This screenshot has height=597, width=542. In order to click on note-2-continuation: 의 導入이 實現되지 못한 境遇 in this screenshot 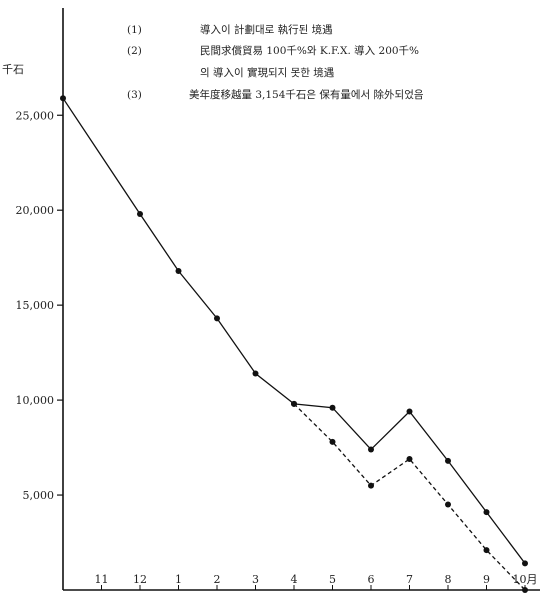, I will do `click(267, 72)`.